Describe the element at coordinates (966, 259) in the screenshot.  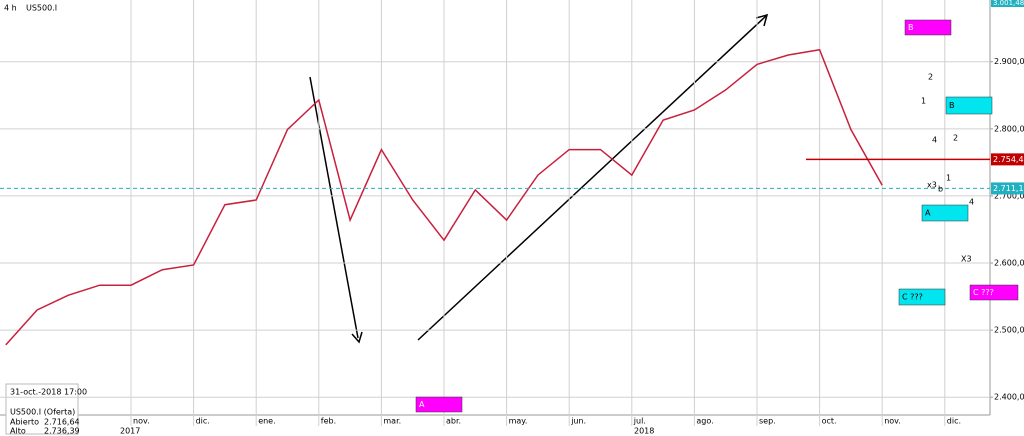
I see `wave-label: X3` at that location.